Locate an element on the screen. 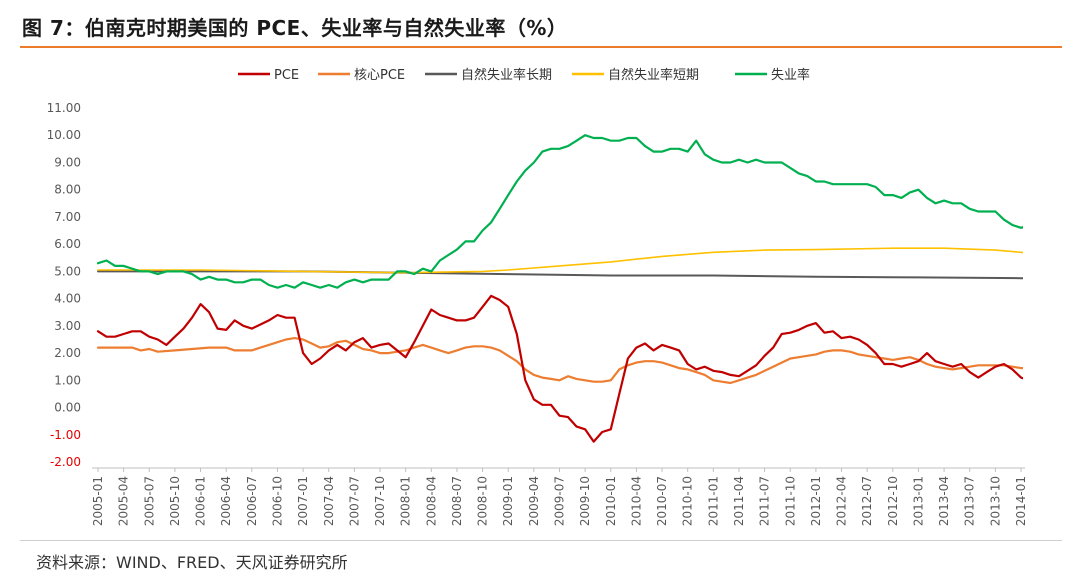  legend-label: PCE is located at coordinates (286, 75).